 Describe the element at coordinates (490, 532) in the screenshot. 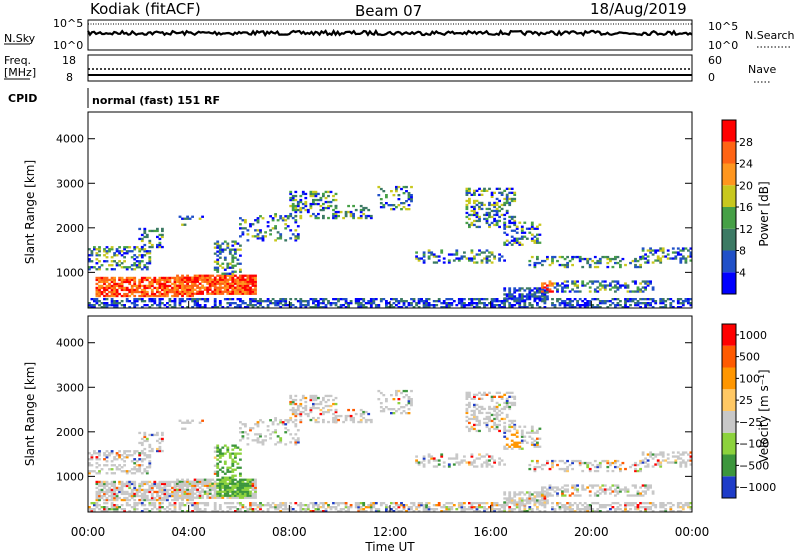

I see `x-tick-label: 16:00` at that location.